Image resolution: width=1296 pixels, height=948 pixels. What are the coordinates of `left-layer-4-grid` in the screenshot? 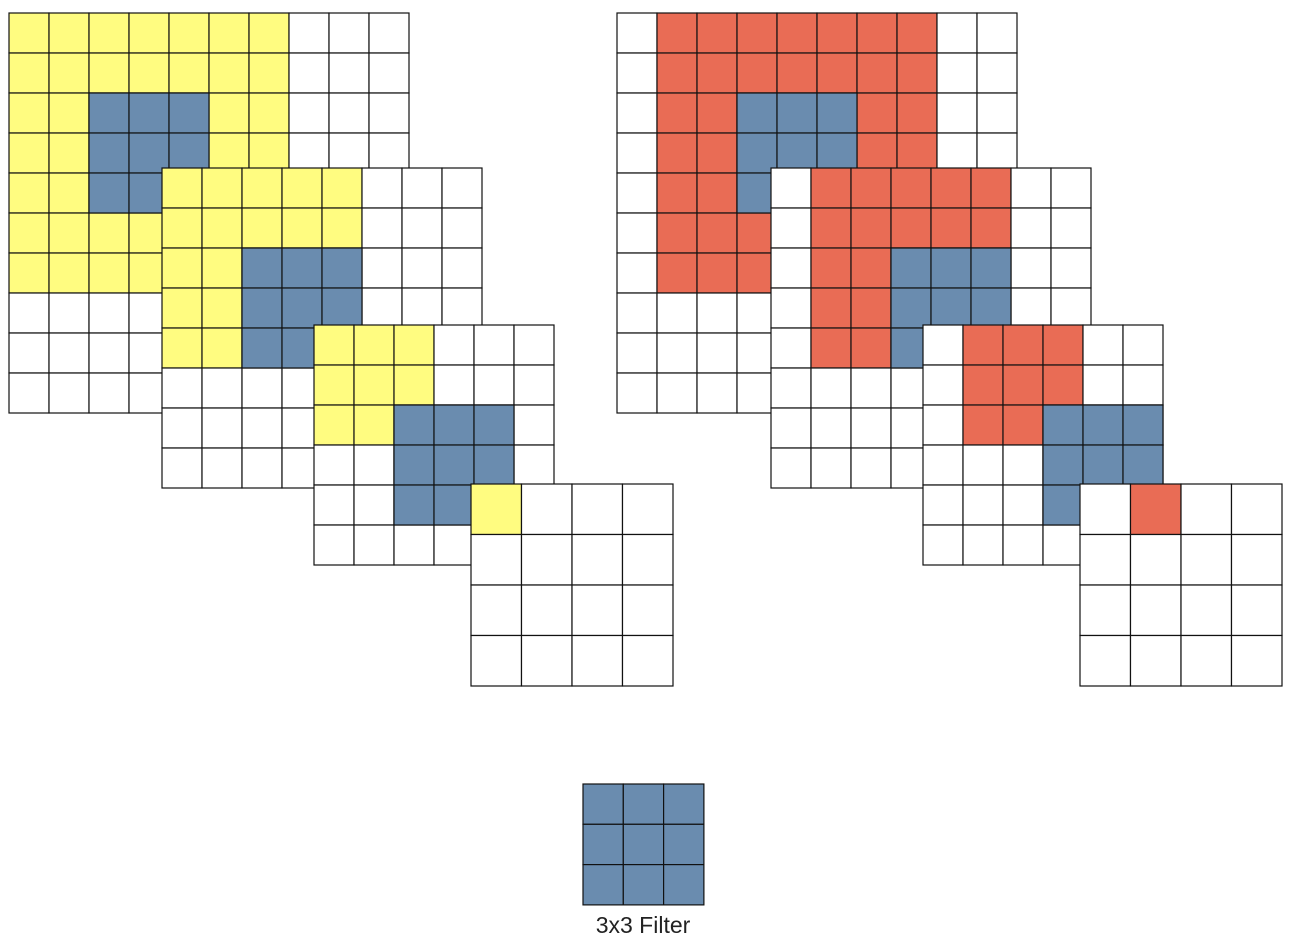 It's located at (572, 585).